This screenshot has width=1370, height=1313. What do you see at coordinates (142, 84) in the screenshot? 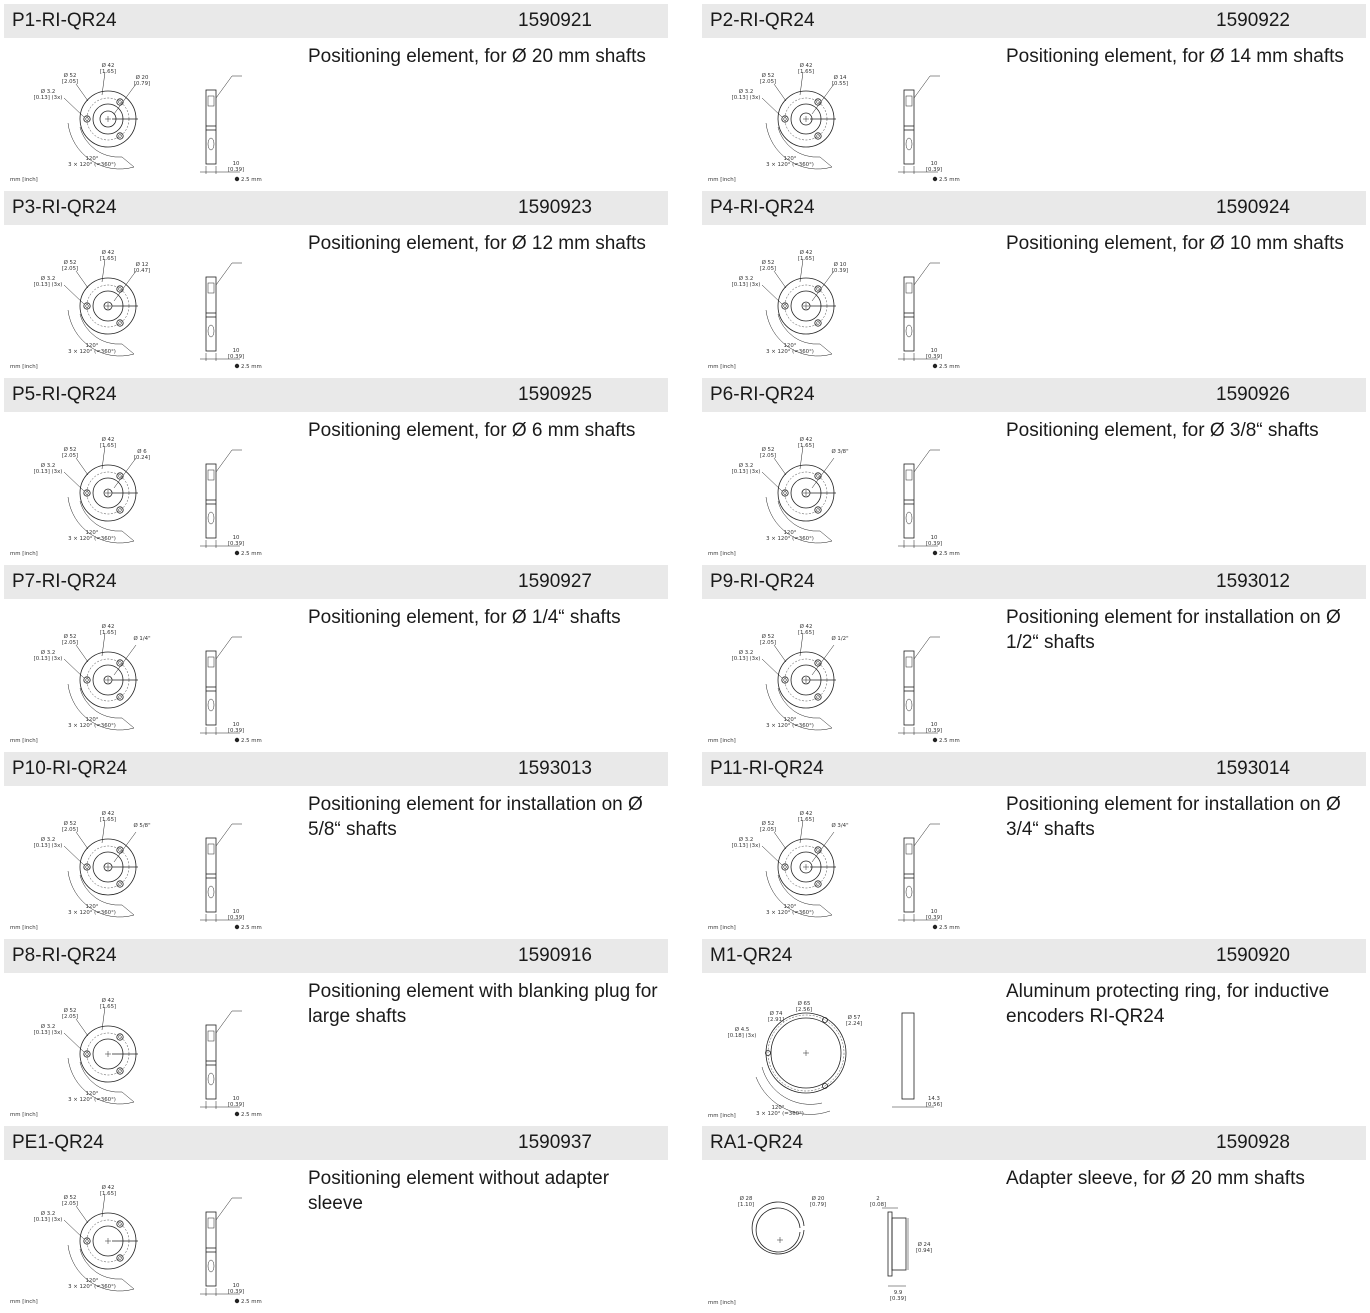
I see `dim-shaft-inch: [0.79]` at bounding box center [142, 84].